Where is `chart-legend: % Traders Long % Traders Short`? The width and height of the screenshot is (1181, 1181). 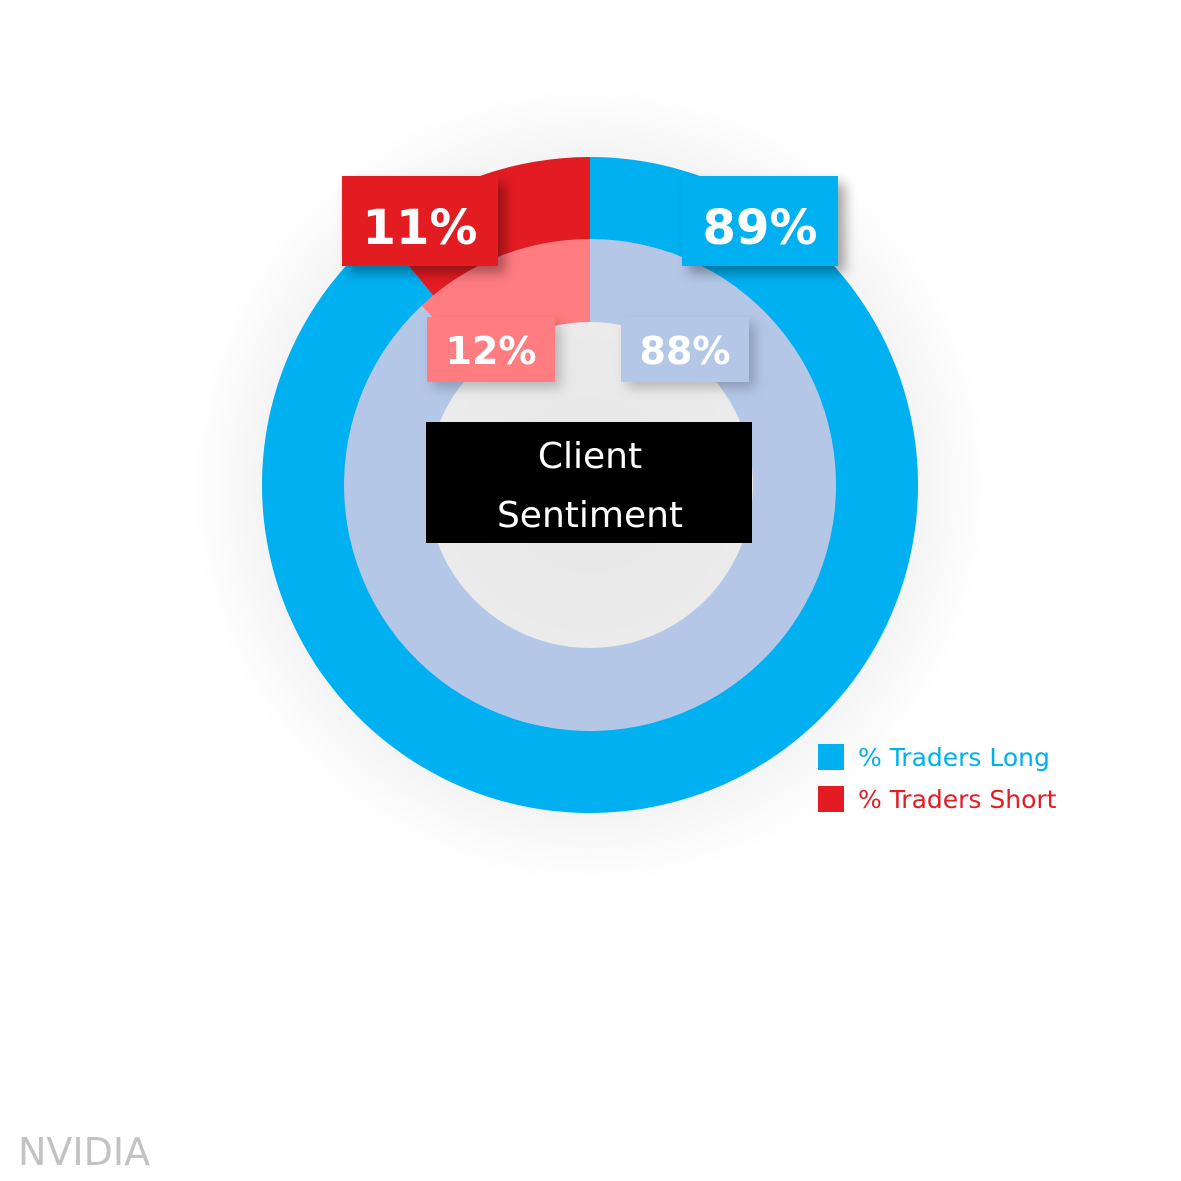
chart-legend: % Traders Long % Traders Short is located at coordinates (937, 778).